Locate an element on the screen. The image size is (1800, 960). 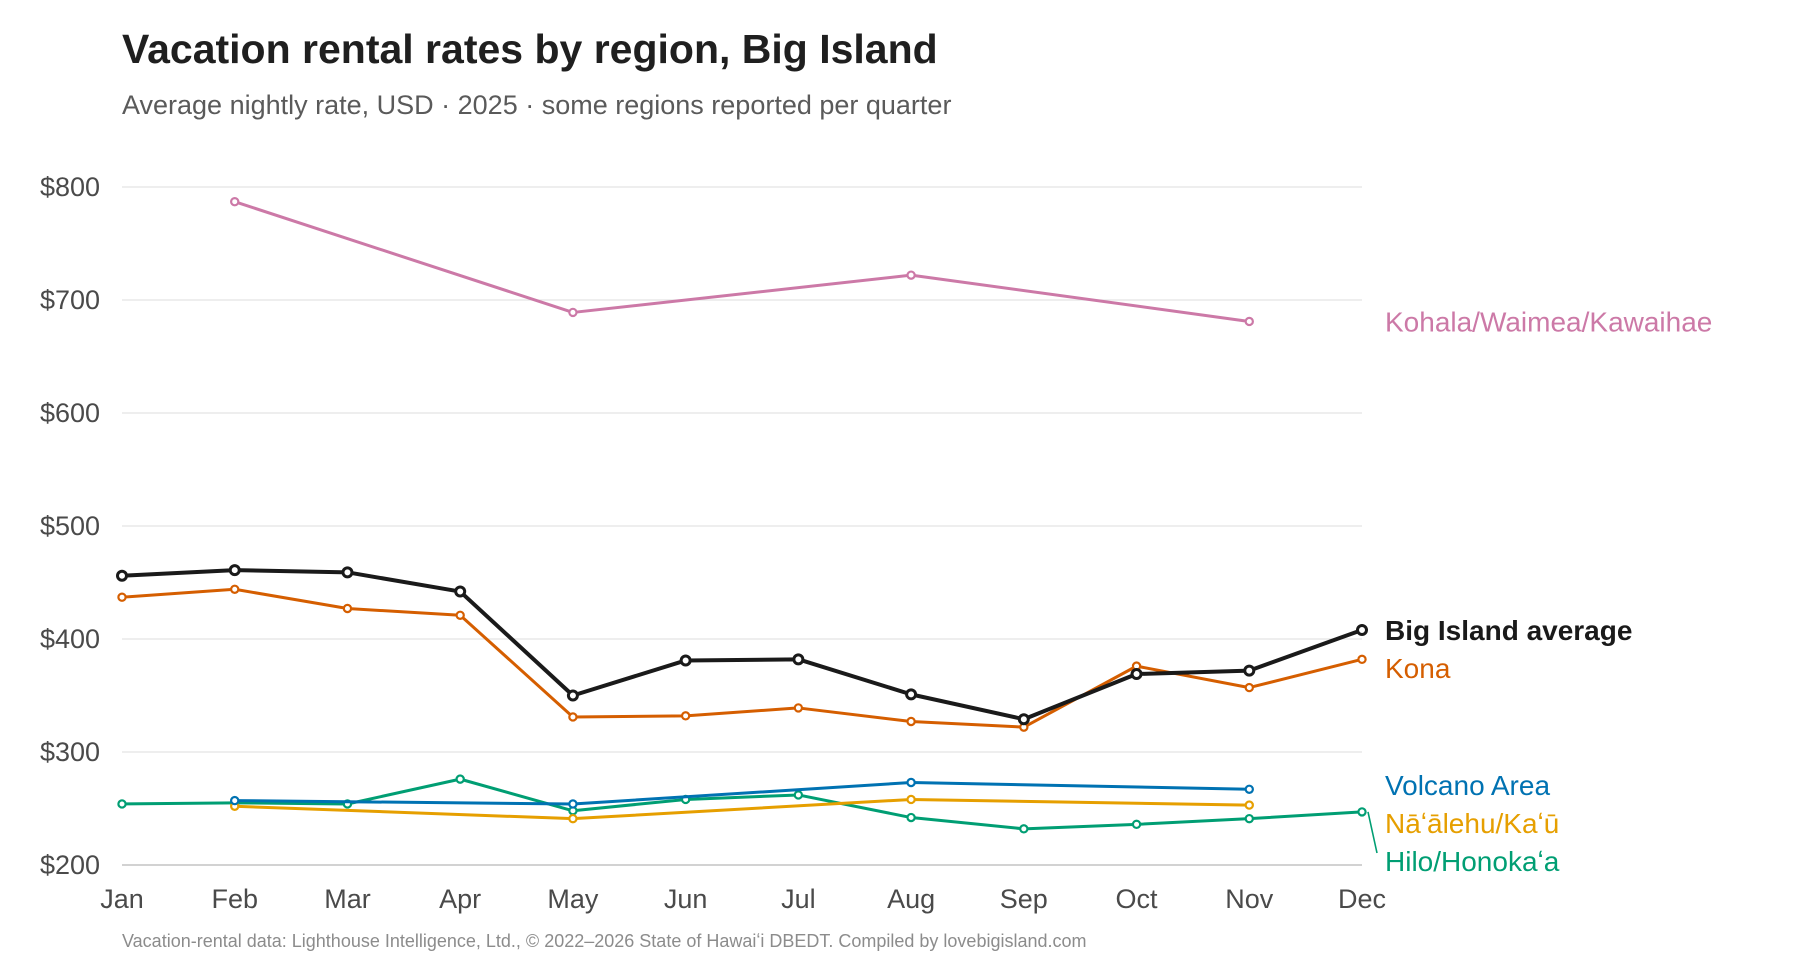
x-tick-label: Apr is located at coordinates (460, 899).